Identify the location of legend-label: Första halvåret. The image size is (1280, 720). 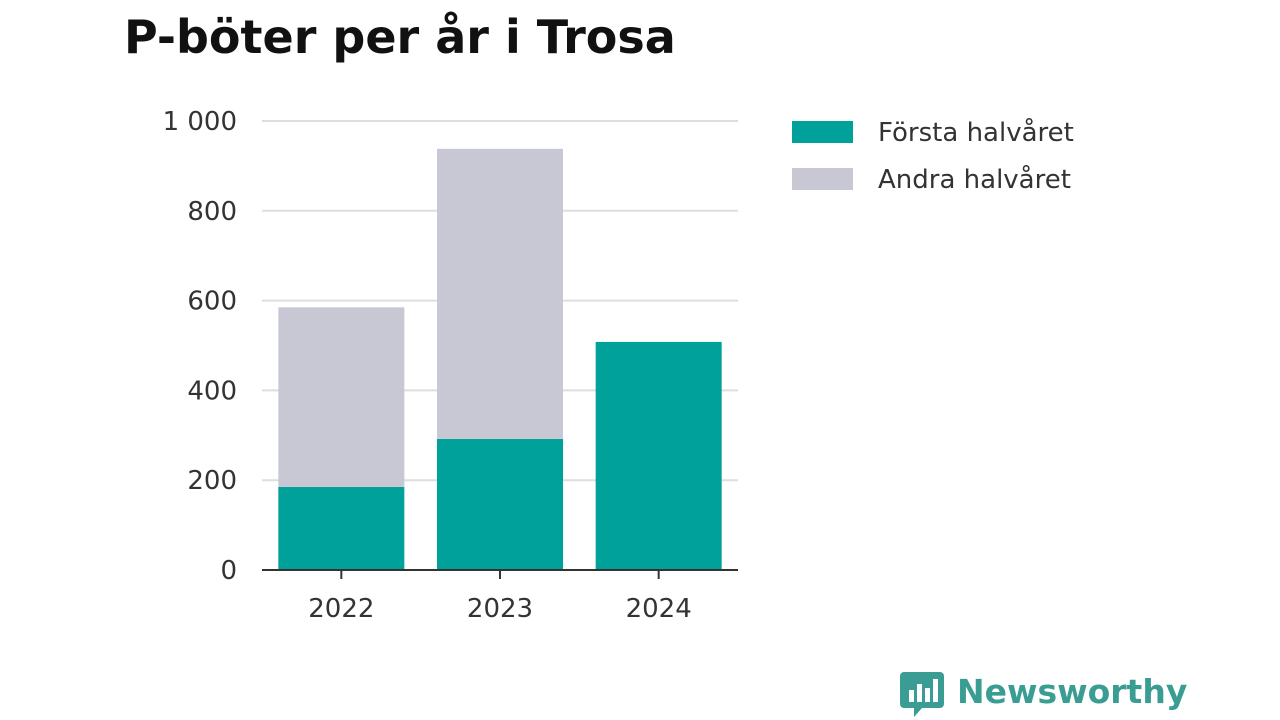
(976, 132).